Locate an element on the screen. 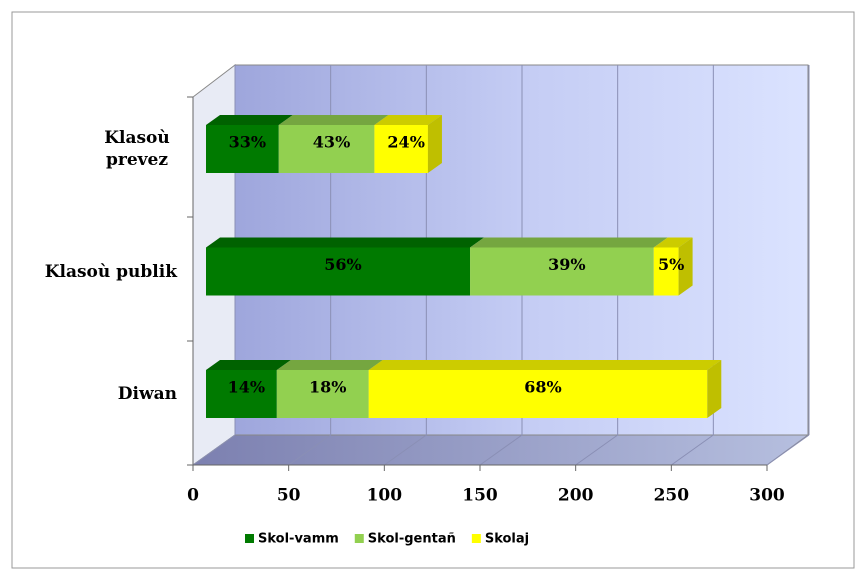 Image resolution: width=855 pixels, height=569 pixels. x-tick-label: 100 is located at coordinates (385, 496).